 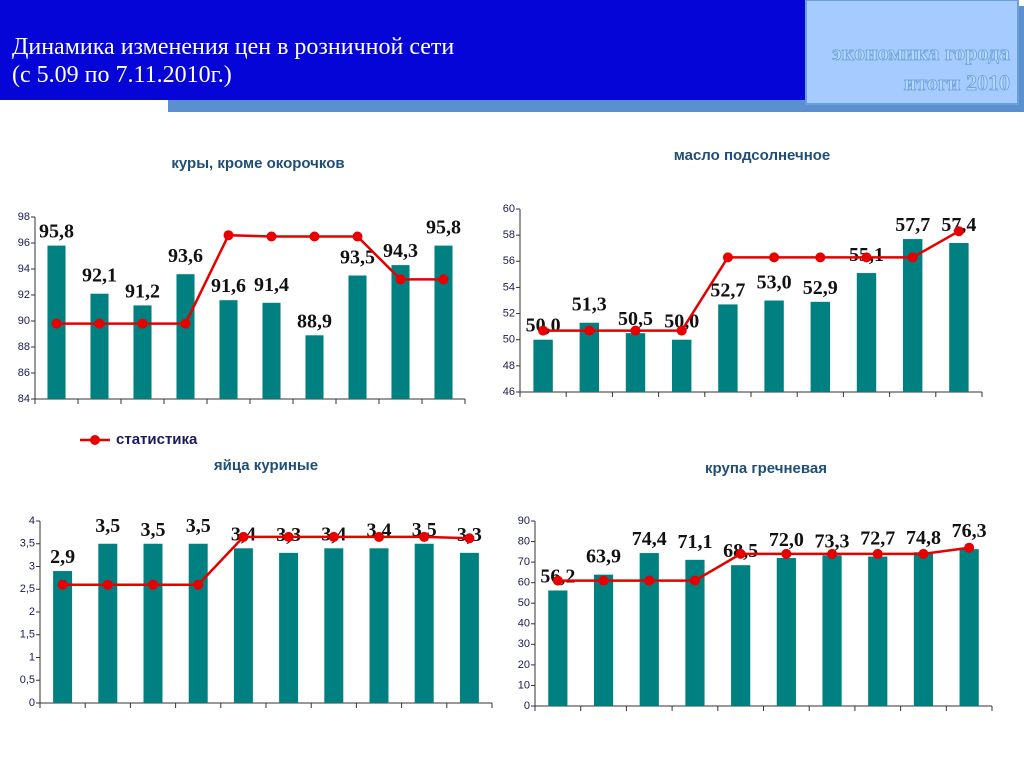 What do you see at coordinates (766, 468) in the screenshot?
I see `chart-title: крупа гречневая` at bounding box center [766, 468].